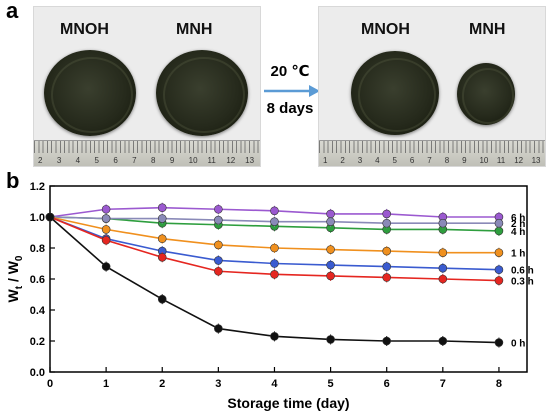  Describe the element at coordinates (331, 384) in the screenshot. I see `x-tick-label: 5` at that location.